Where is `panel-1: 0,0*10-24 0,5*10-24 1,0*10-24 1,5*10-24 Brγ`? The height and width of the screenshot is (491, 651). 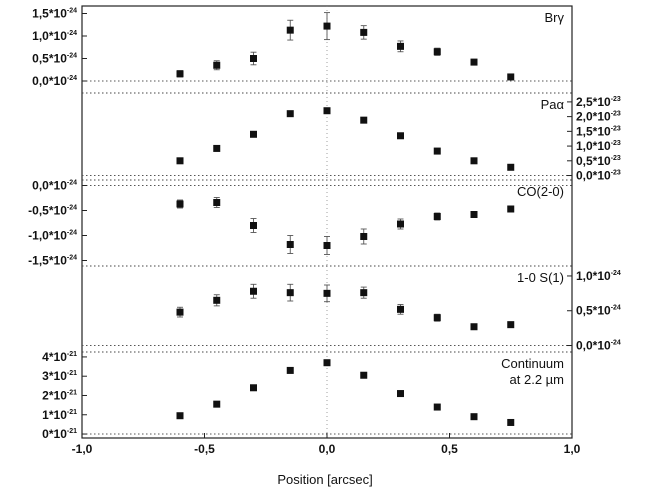 panel-1: 0,0*10-24 0,5*10-24 1,0*10-24 1,5*10-24 Brγ is located at coordinates (302, 49).